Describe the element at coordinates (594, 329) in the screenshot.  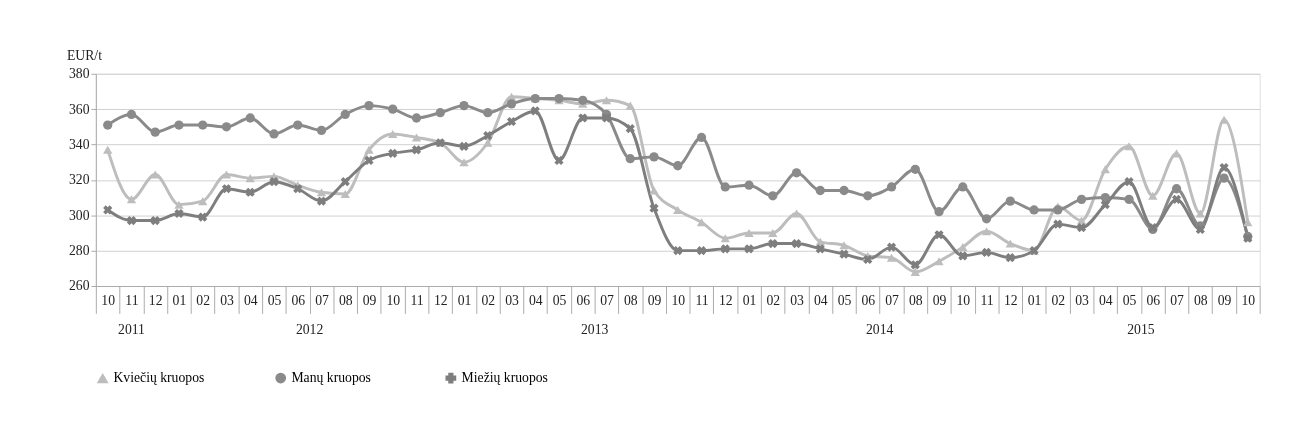
I see `text: 2013` at that location.